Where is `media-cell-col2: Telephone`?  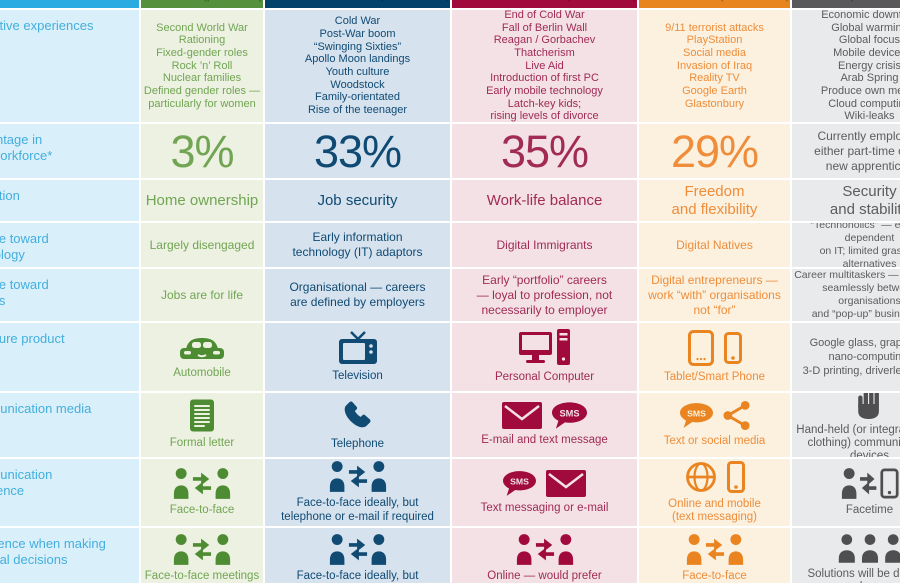 media-cell-col2: Telephone is located at coordinates (357, 425).